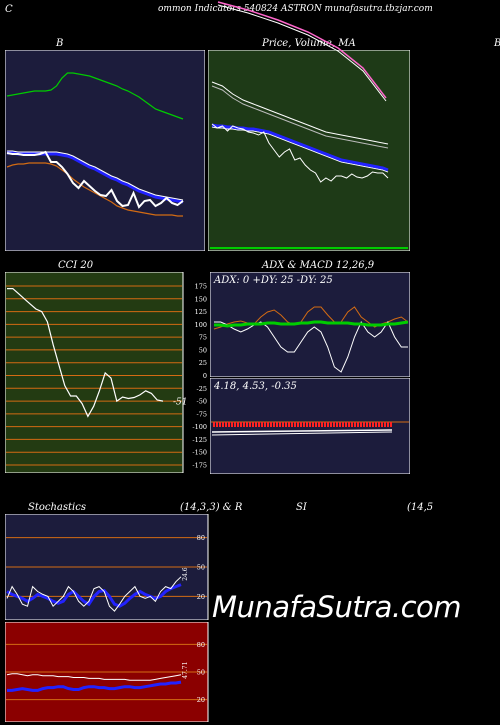 The image size is (500, 725). What do you see at coordinates (255, 386) in the screenshot?
I see `macd-values: 4.18, 4.53, -0.35` at bounding box center [255, 386].